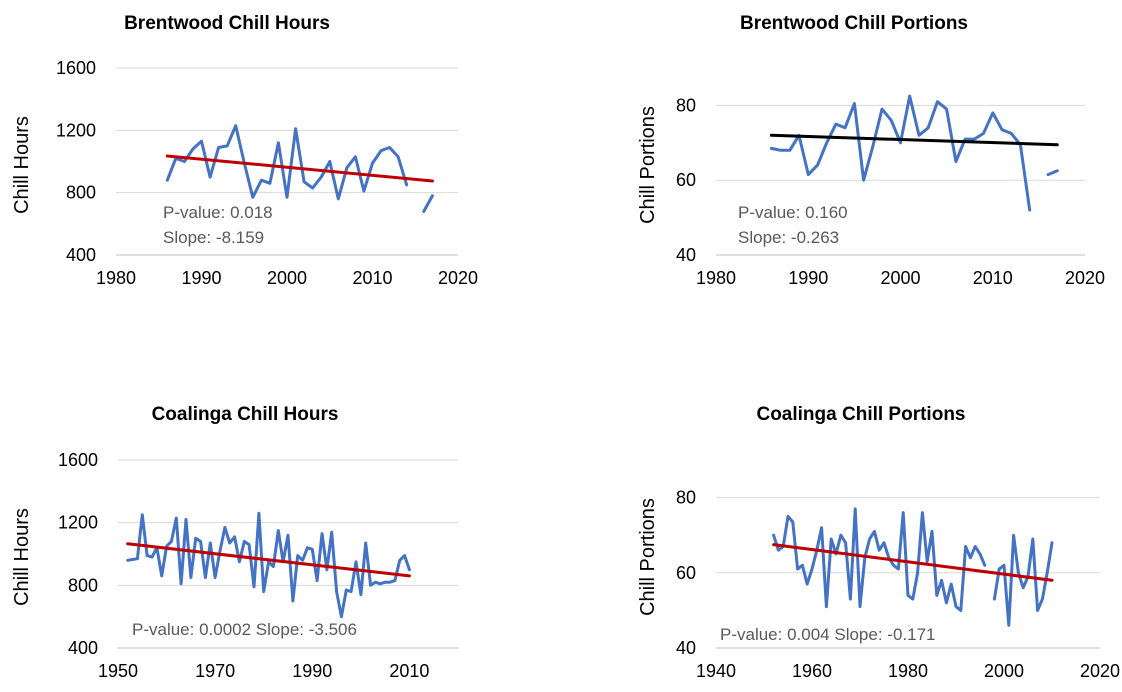  I want to click on x-tick-label: 1960, so click(812, 671).